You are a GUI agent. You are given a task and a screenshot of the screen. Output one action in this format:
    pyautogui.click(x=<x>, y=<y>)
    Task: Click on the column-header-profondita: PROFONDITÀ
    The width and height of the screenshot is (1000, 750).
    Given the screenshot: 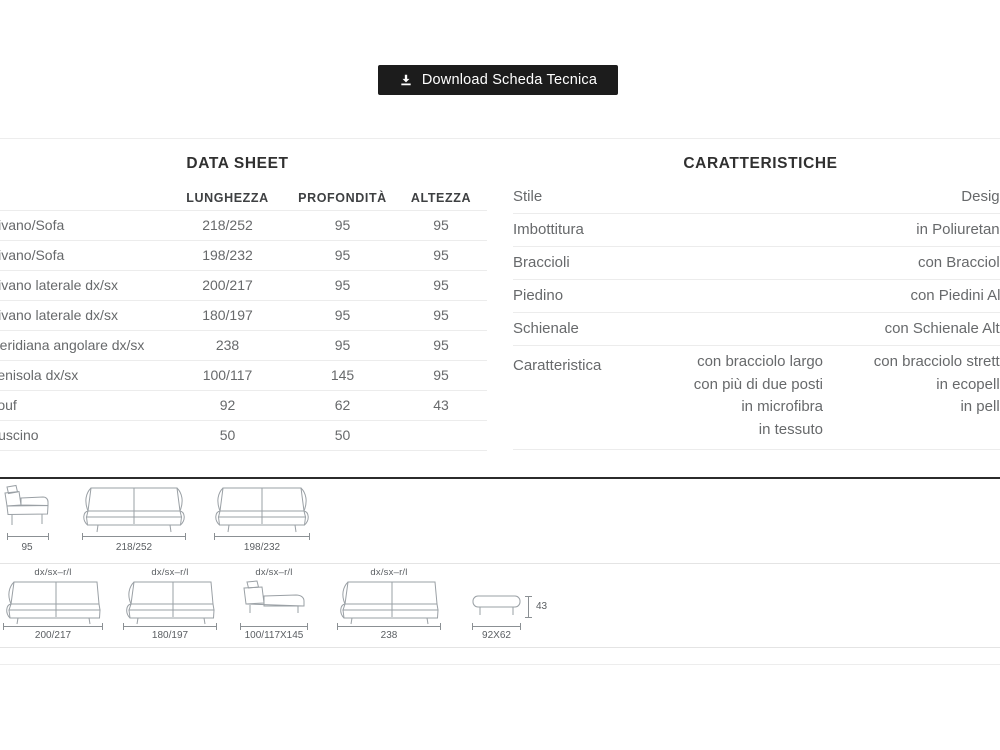 What is the action you would take?
    pyautogui.click(x=342, y=198)
    